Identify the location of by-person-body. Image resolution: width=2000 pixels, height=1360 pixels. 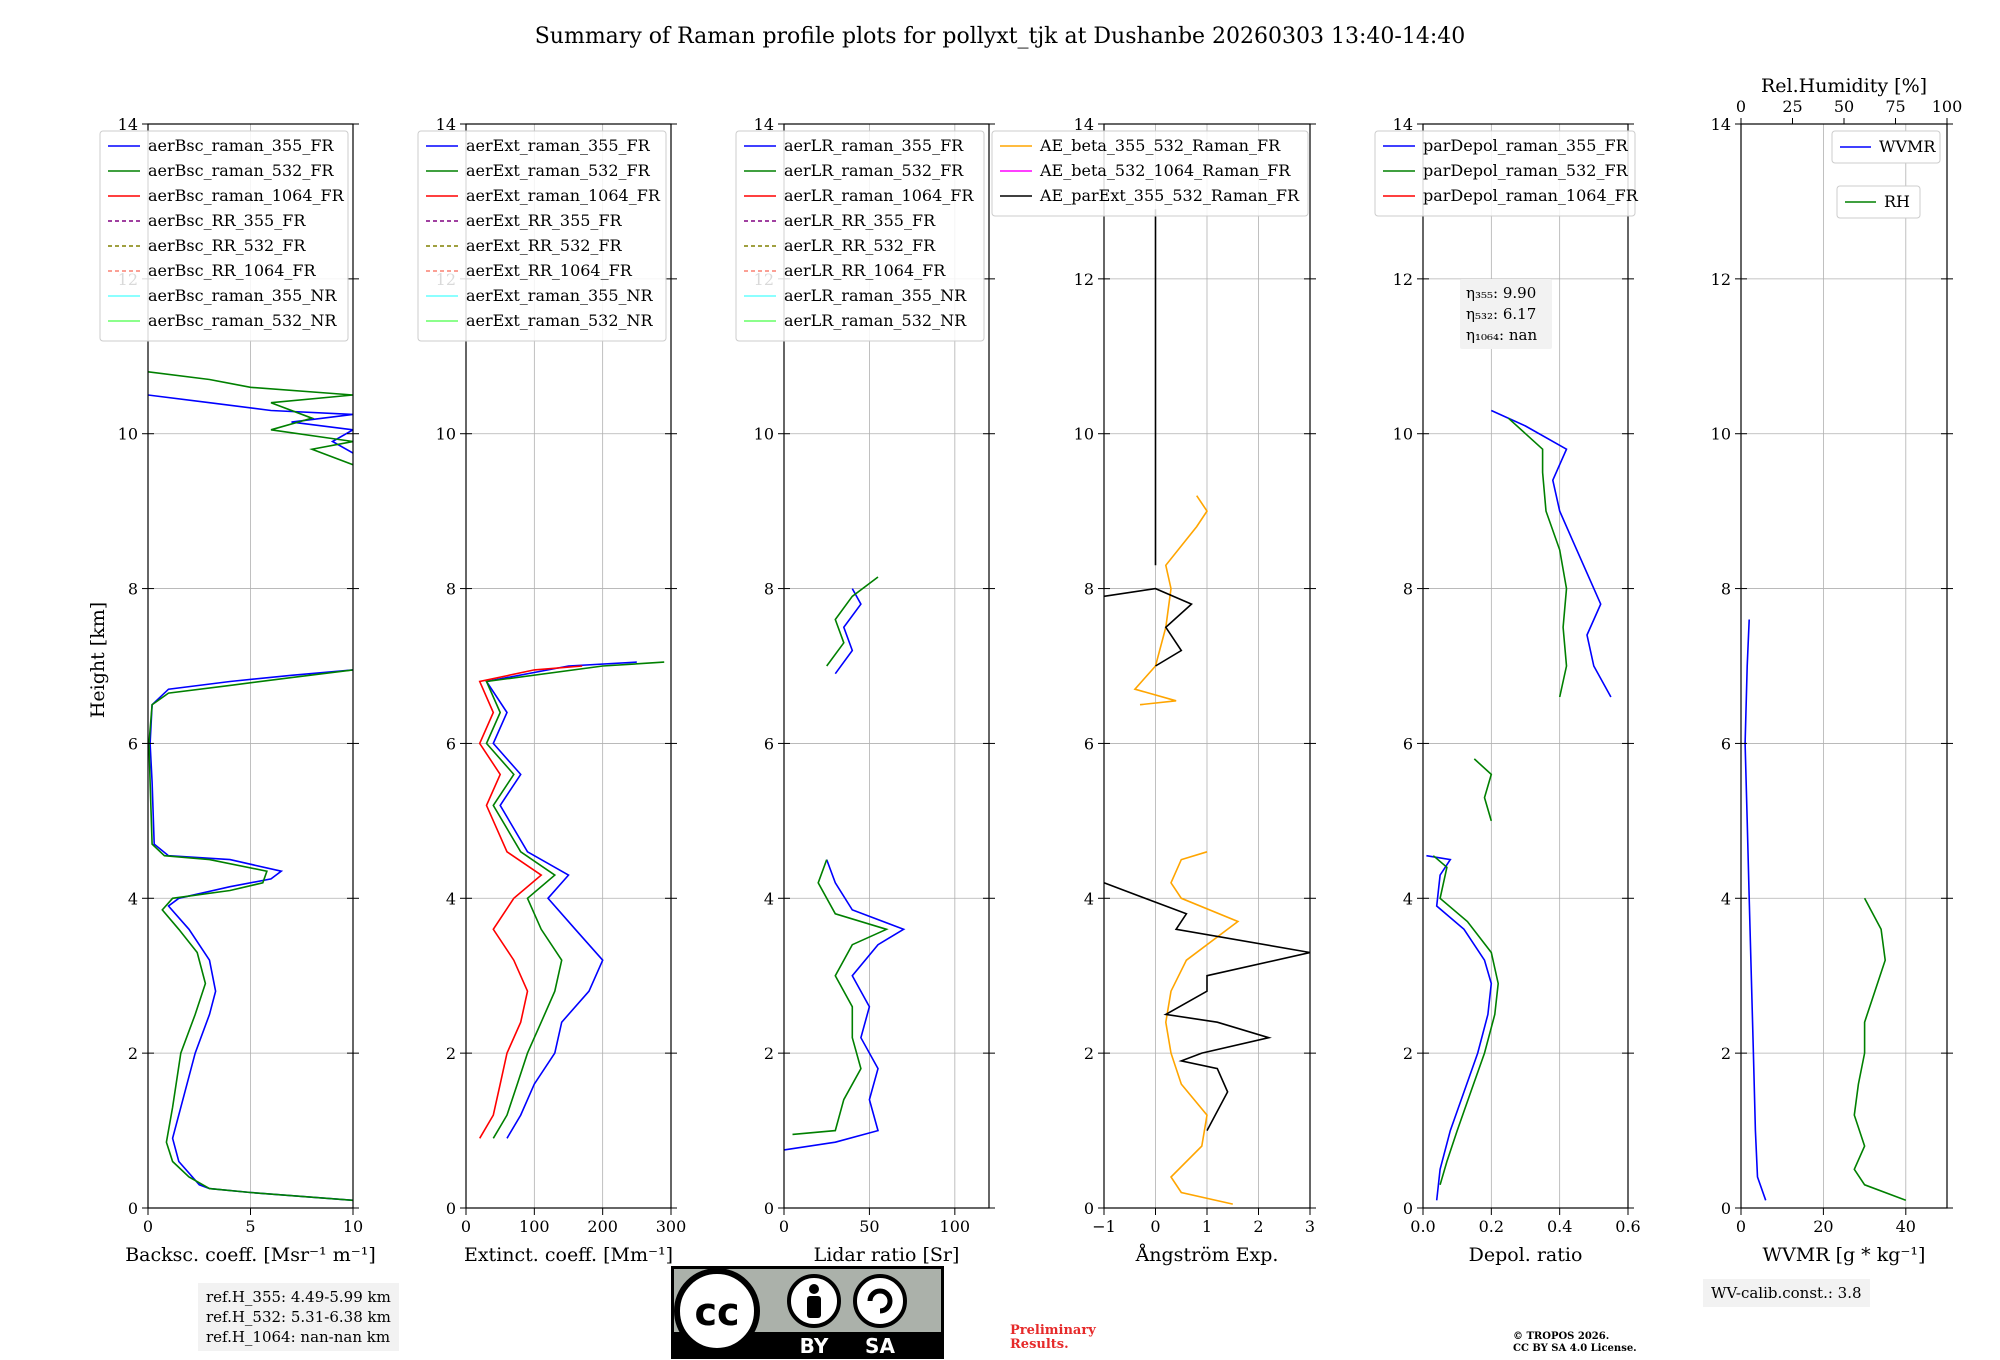
(814, 1307).